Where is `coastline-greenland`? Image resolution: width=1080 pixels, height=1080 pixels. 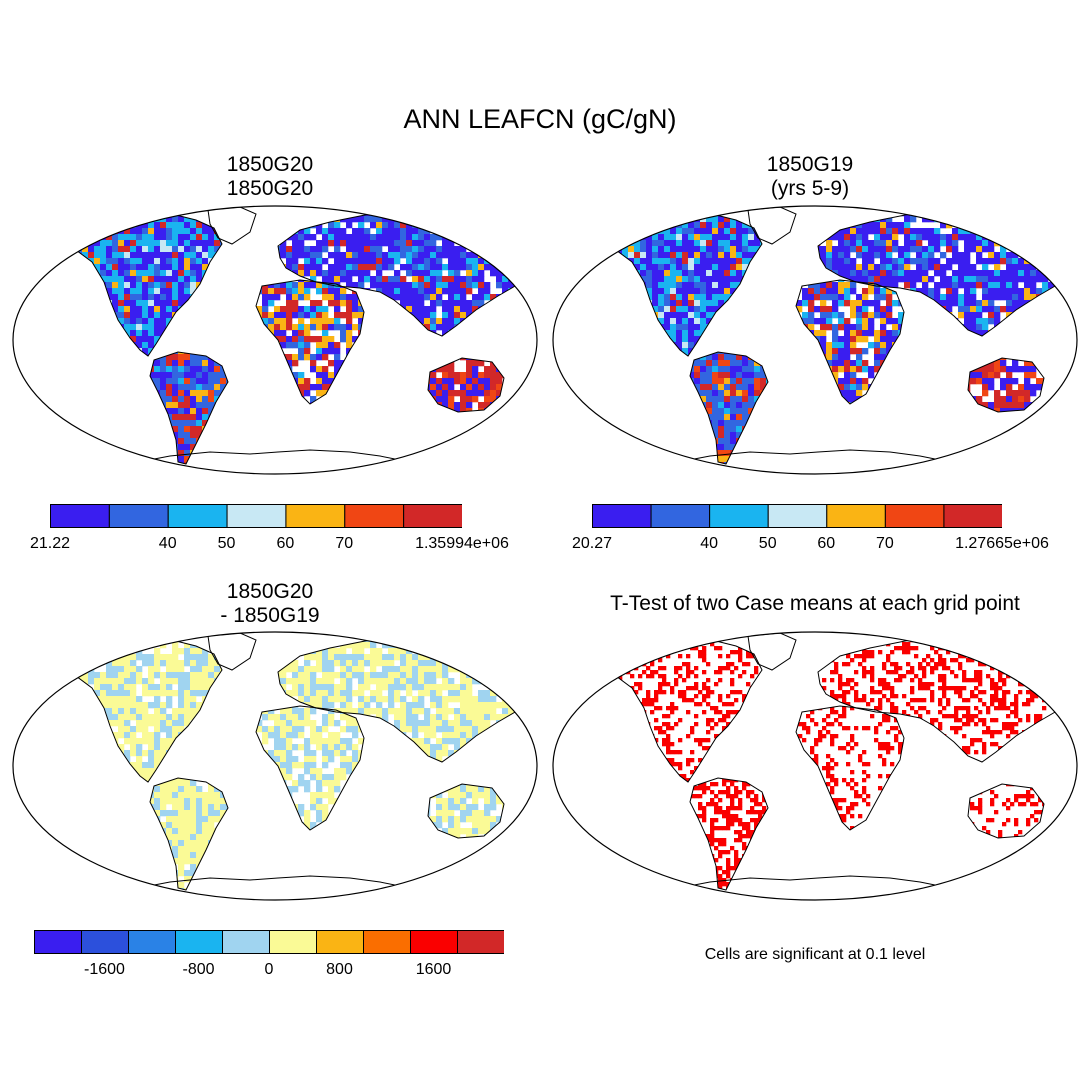
coastline-greenland is located at coordinates (772, 651).